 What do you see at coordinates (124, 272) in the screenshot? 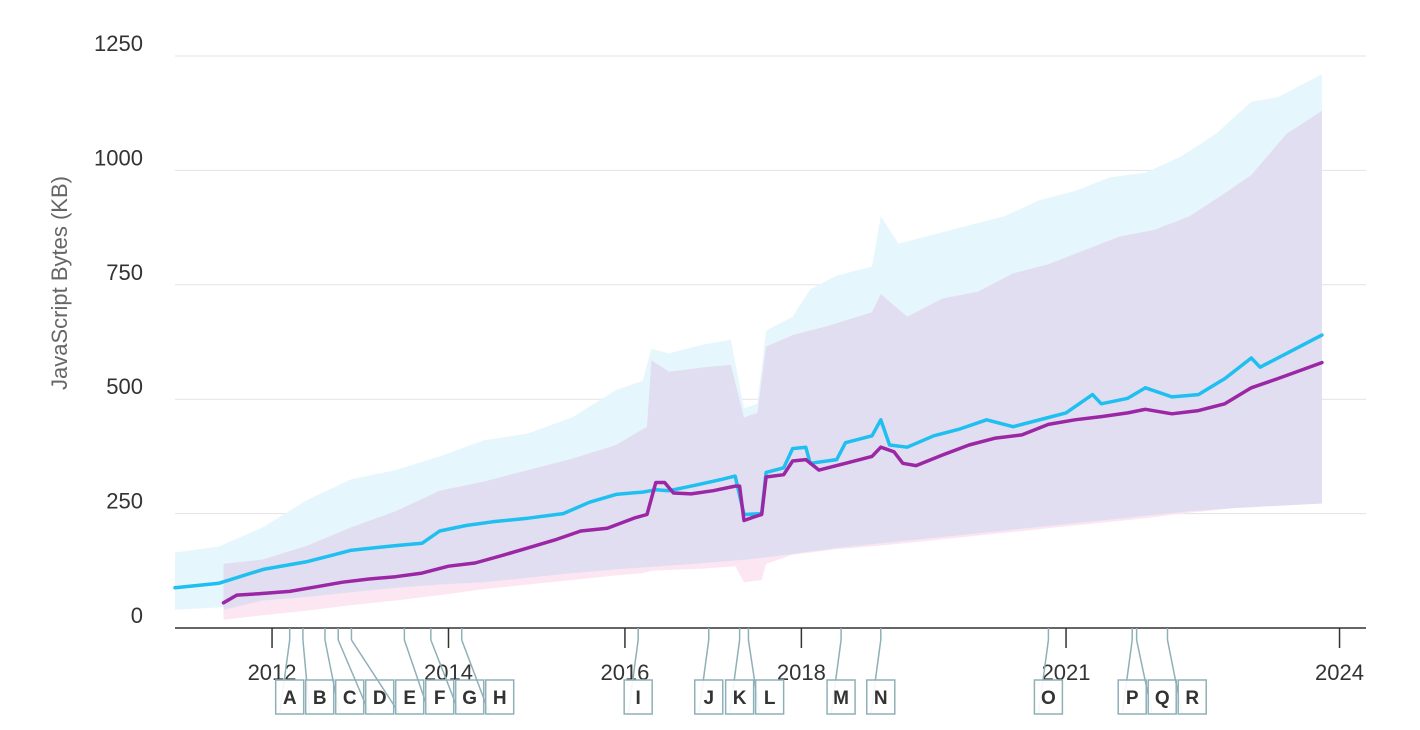
I see `y-tick-label: 750` at bounding box center [124, 272].